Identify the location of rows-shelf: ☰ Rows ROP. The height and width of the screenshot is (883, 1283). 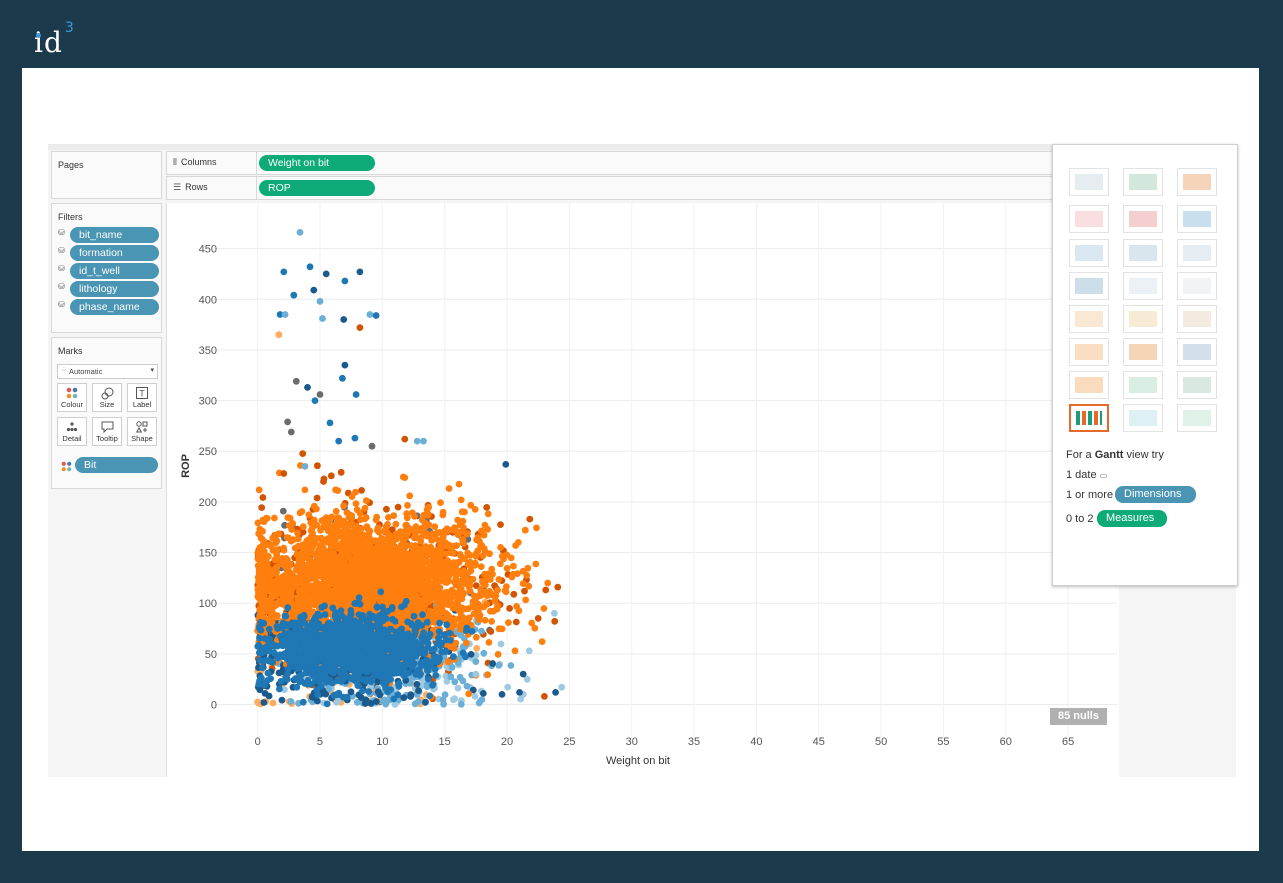
(610, 188).